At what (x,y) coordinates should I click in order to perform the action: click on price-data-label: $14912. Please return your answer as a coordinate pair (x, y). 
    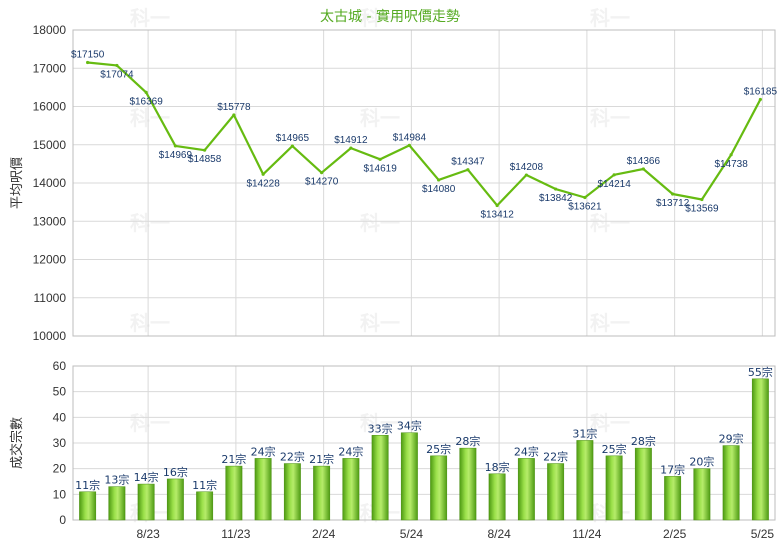
    Looking at the image, I should click on (351, 140).